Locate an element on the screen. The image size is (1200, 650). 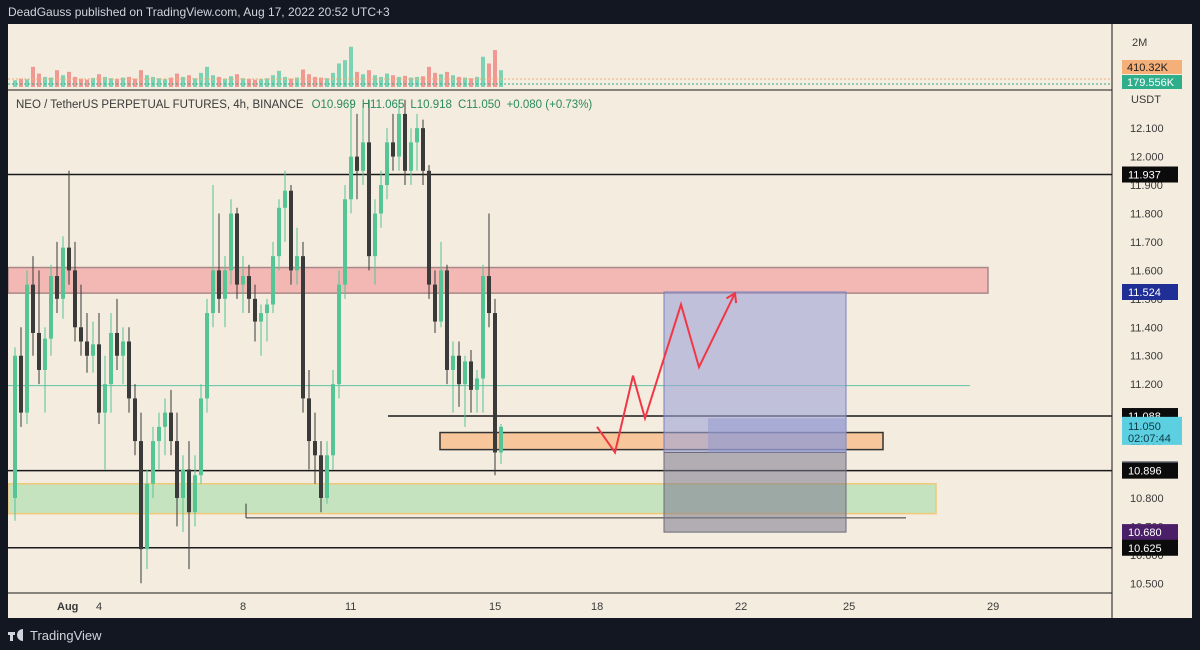
stop-zone is located at coordinates (755, 492).